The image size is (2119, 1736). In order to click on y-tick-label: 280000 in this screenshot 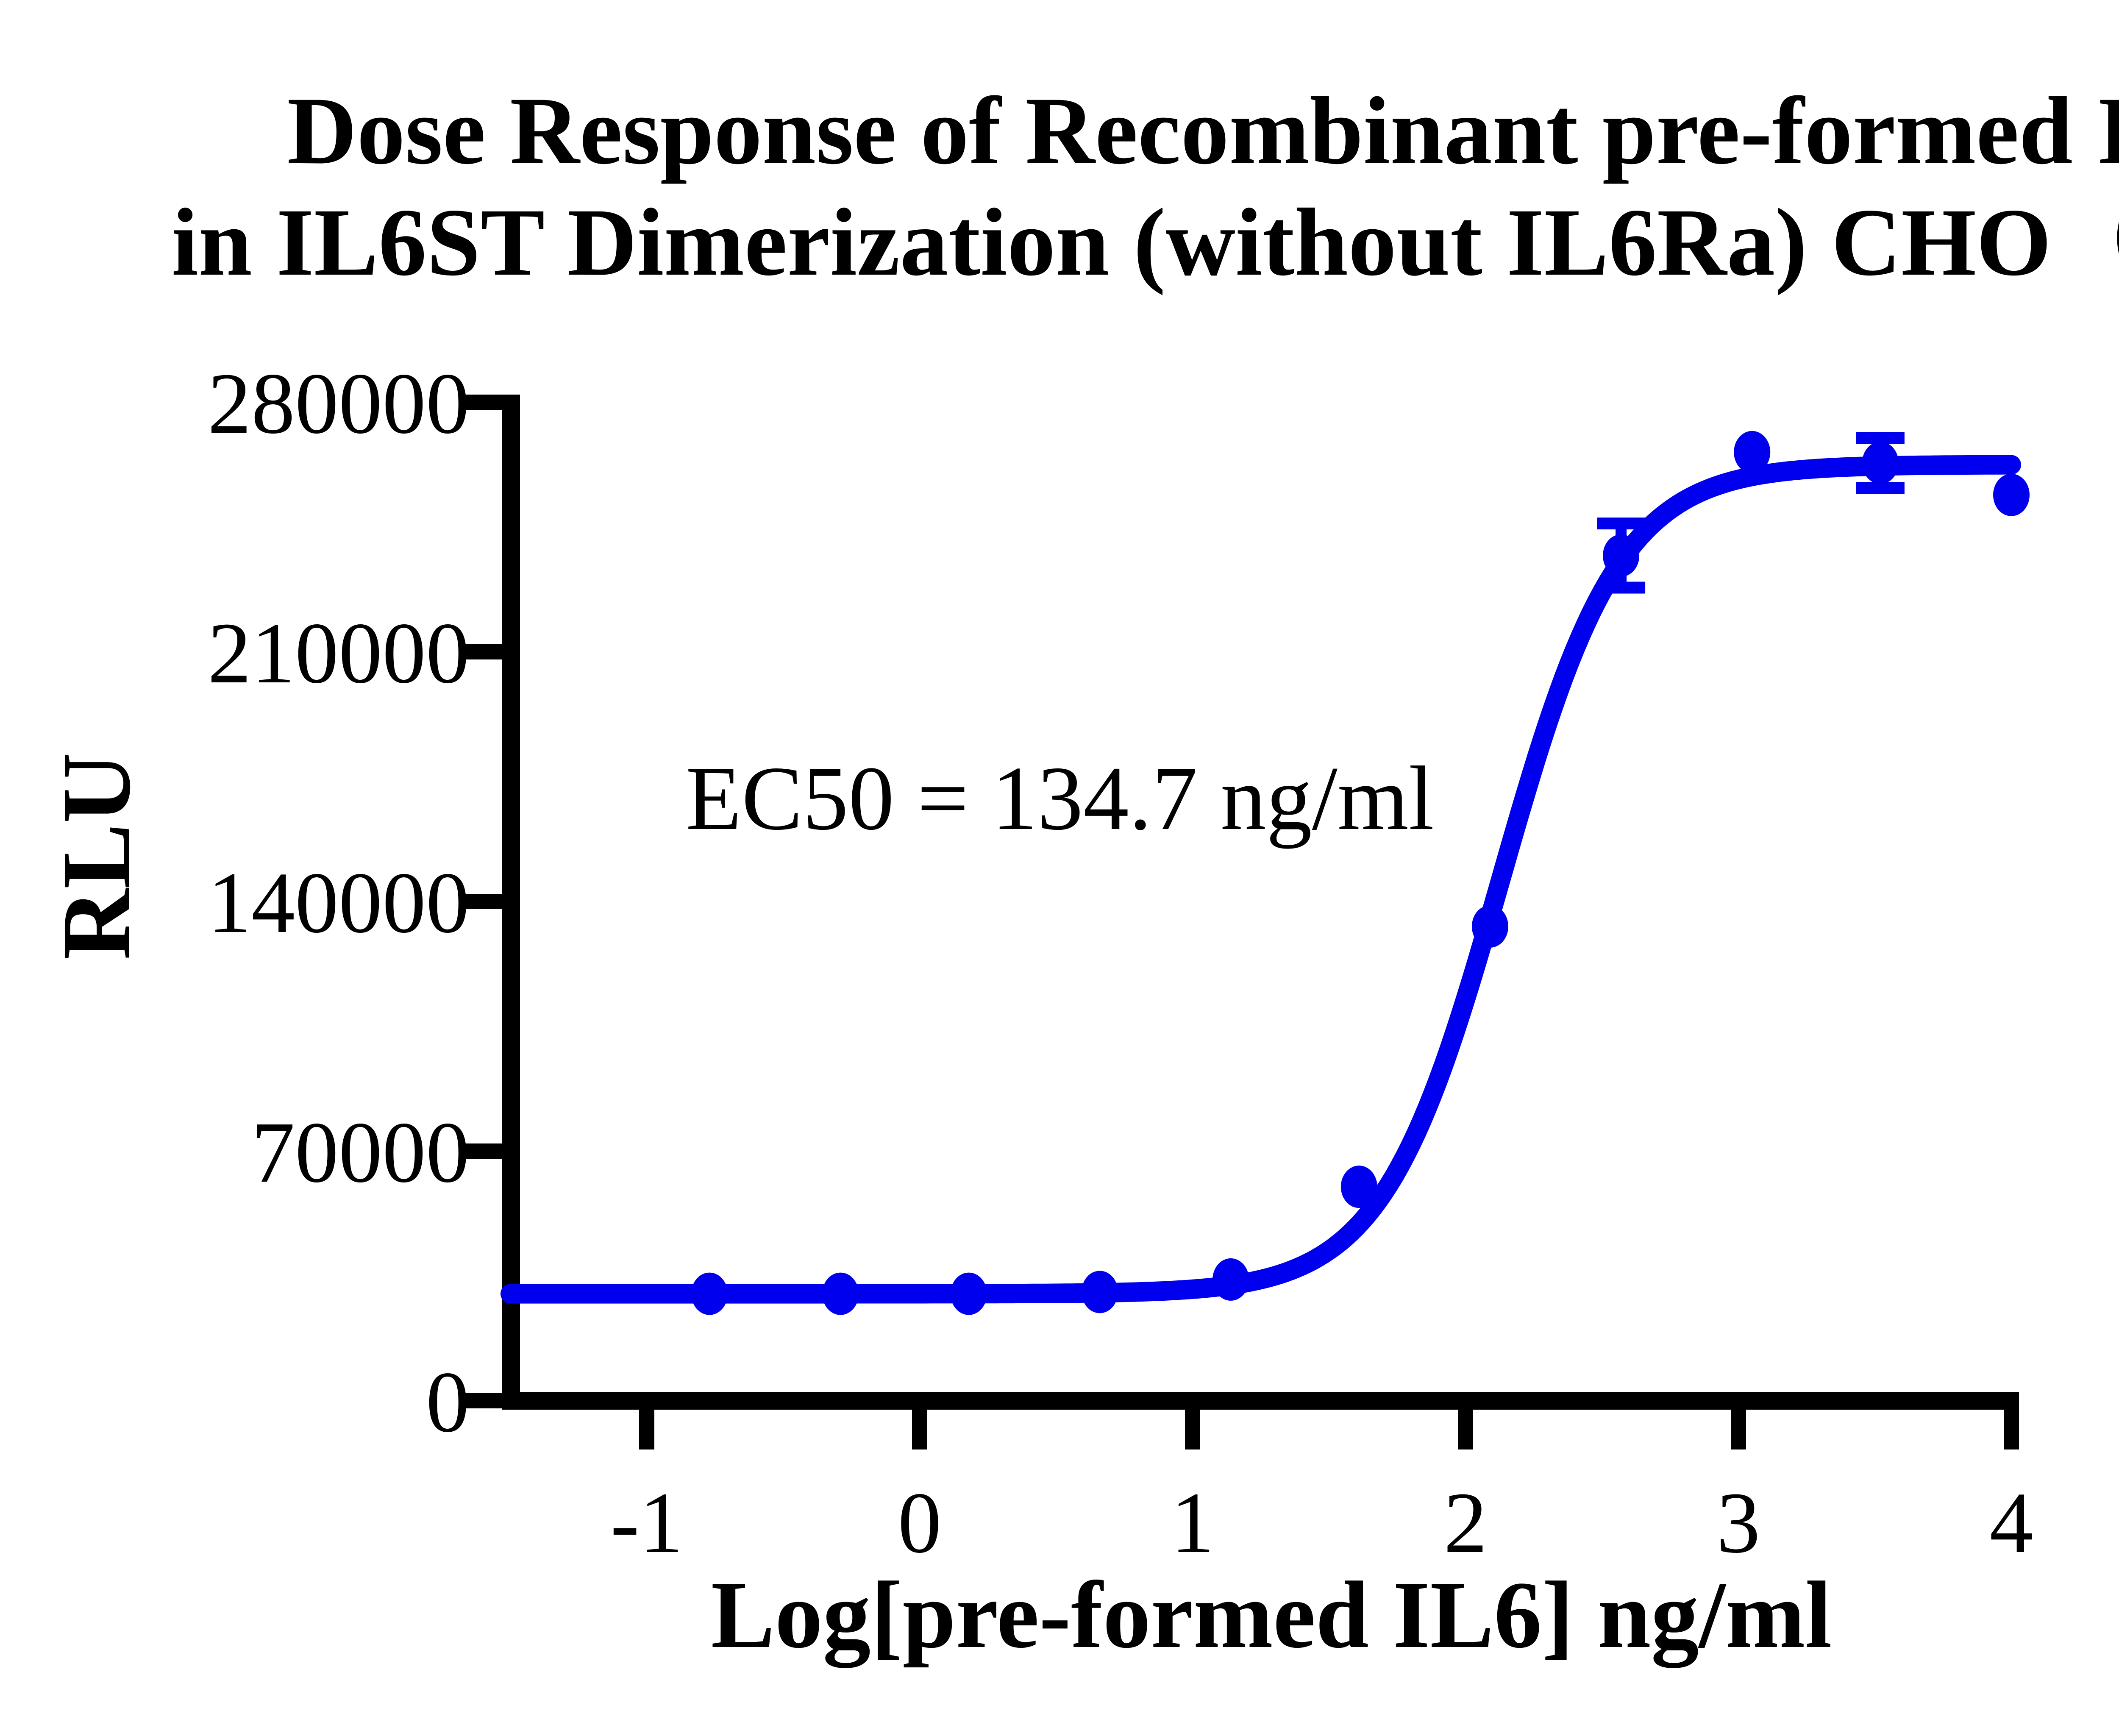, I will do `click(339, 403)`.